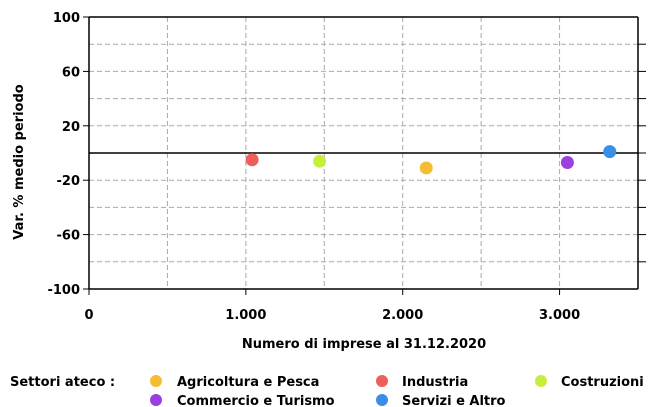  Describe the element at coordinates (435, 382) in the screenshot. I see `legend-label: Industria` at that location.